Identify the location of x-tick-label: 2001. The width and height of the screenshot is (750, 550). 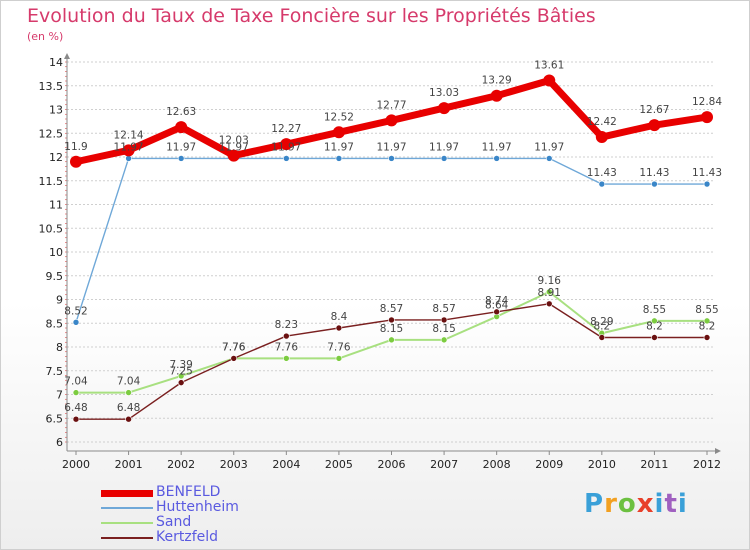
(129, 464).